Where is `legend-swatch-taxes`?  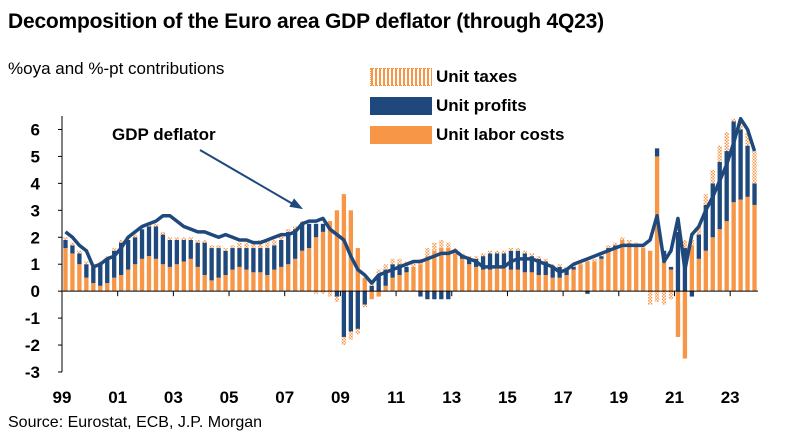
legend-swatch-taxes is located at coordinates (401, 76).